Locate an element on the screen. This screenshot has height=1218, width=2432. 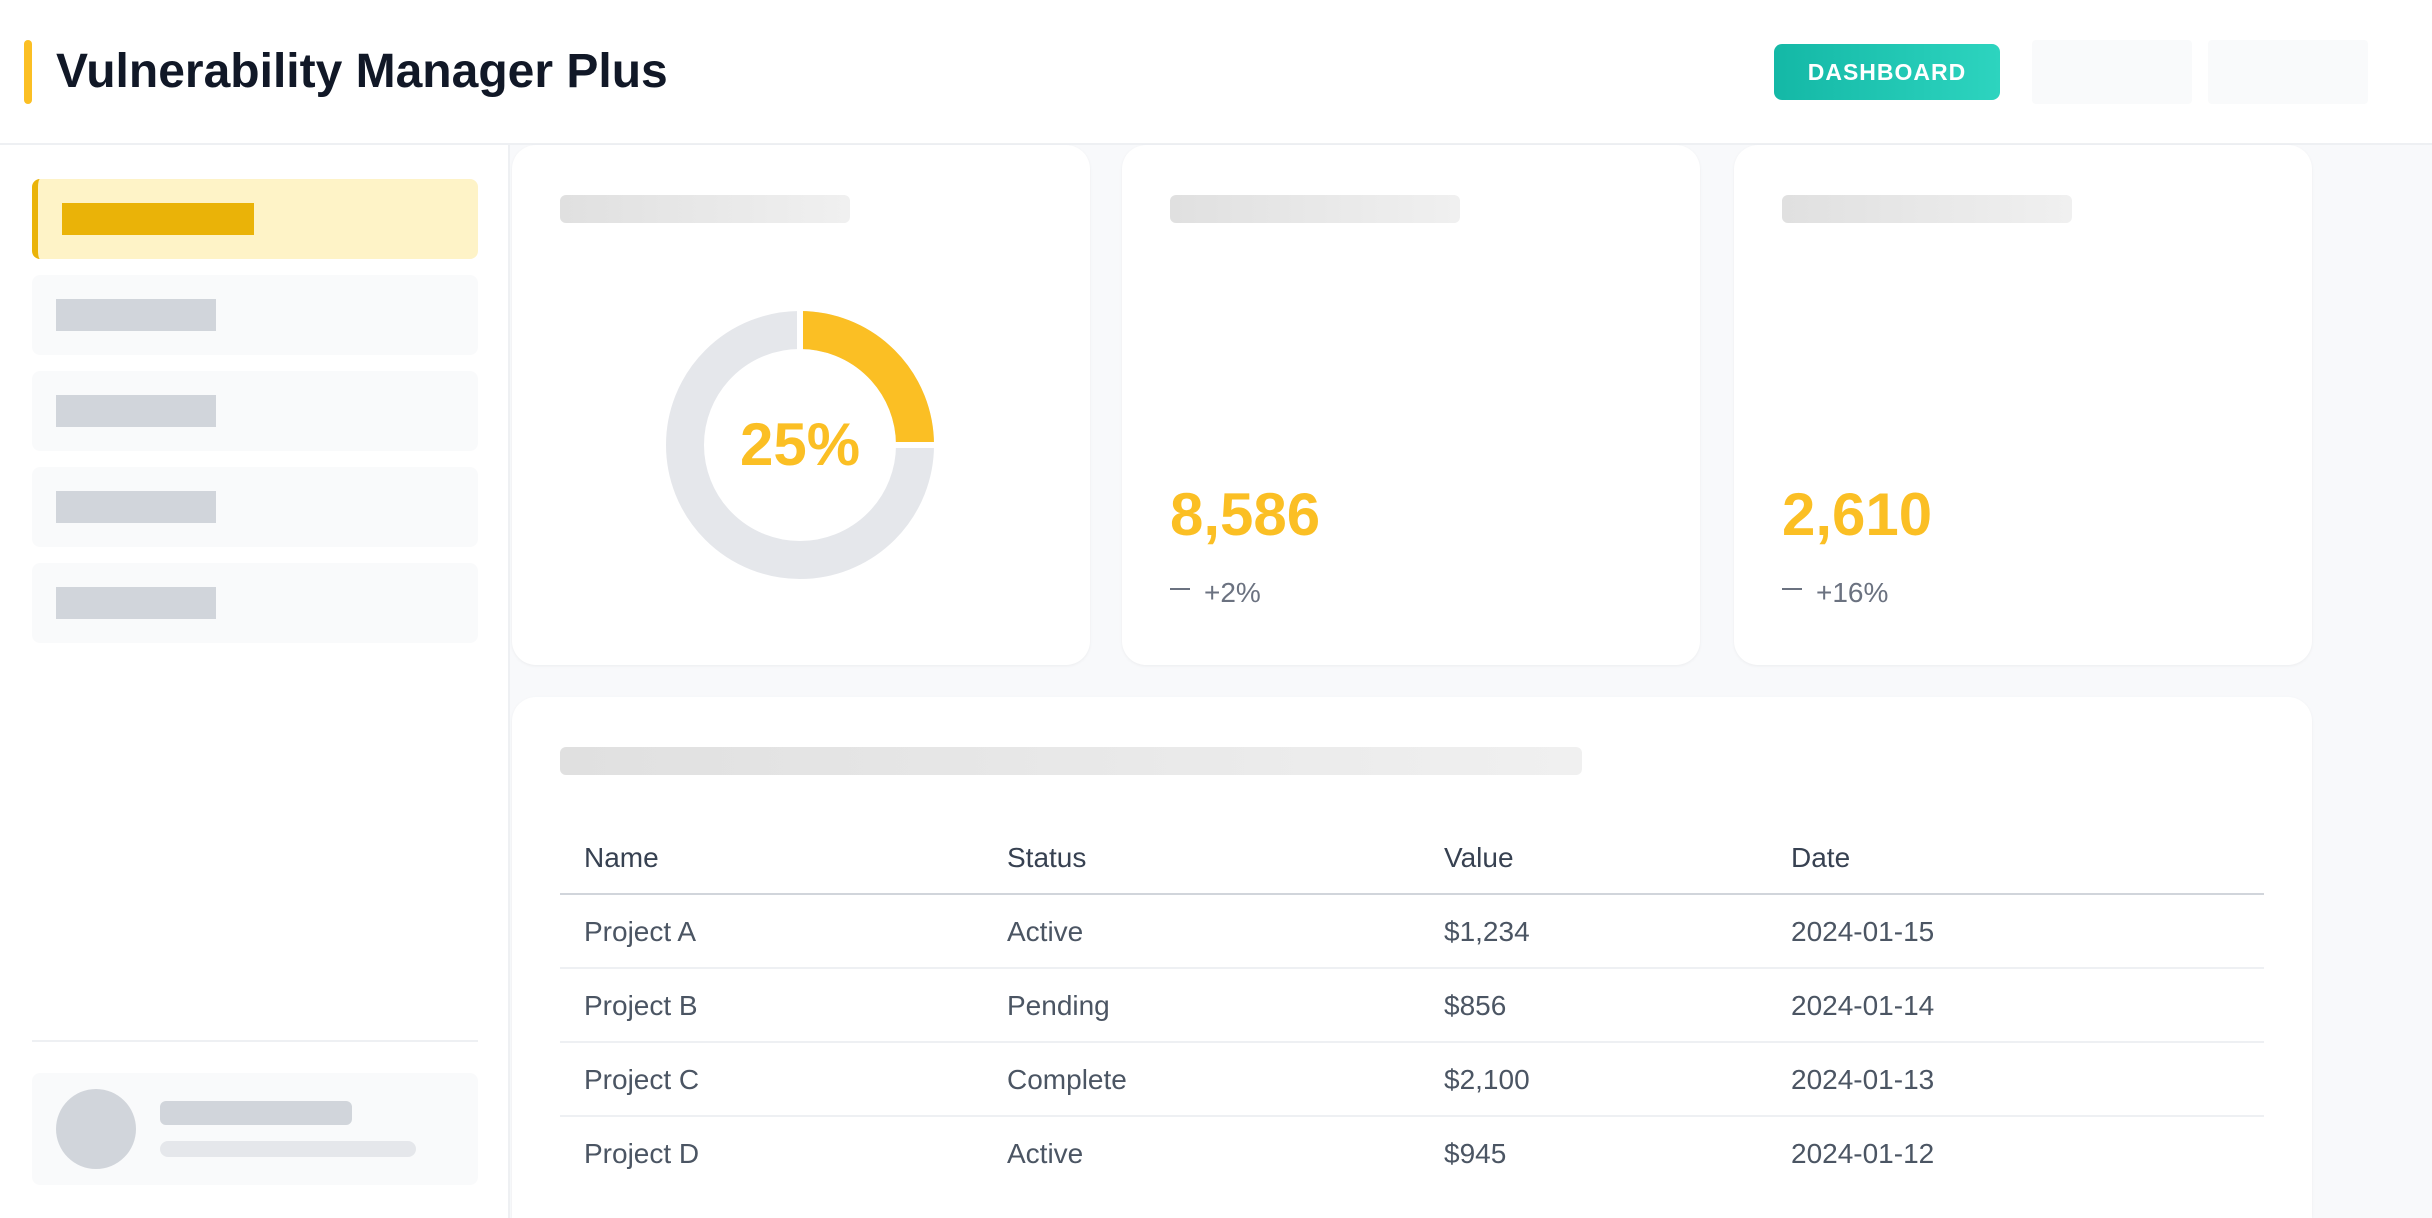
cell-name: Project C is located at coordinates (642, 1079).